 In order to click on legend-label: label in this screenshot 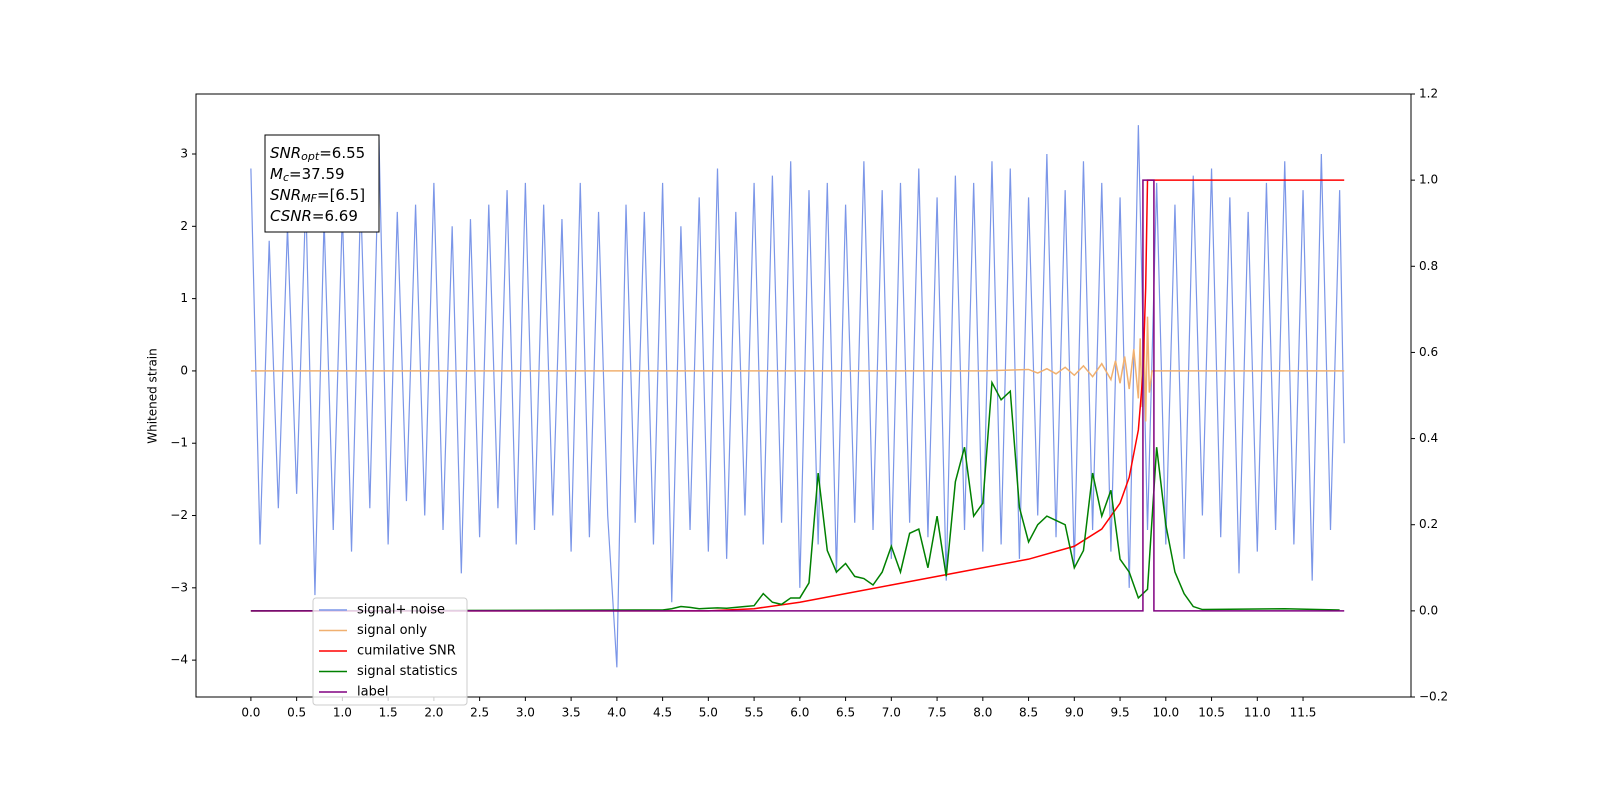, I will do `click(372, 692)`.